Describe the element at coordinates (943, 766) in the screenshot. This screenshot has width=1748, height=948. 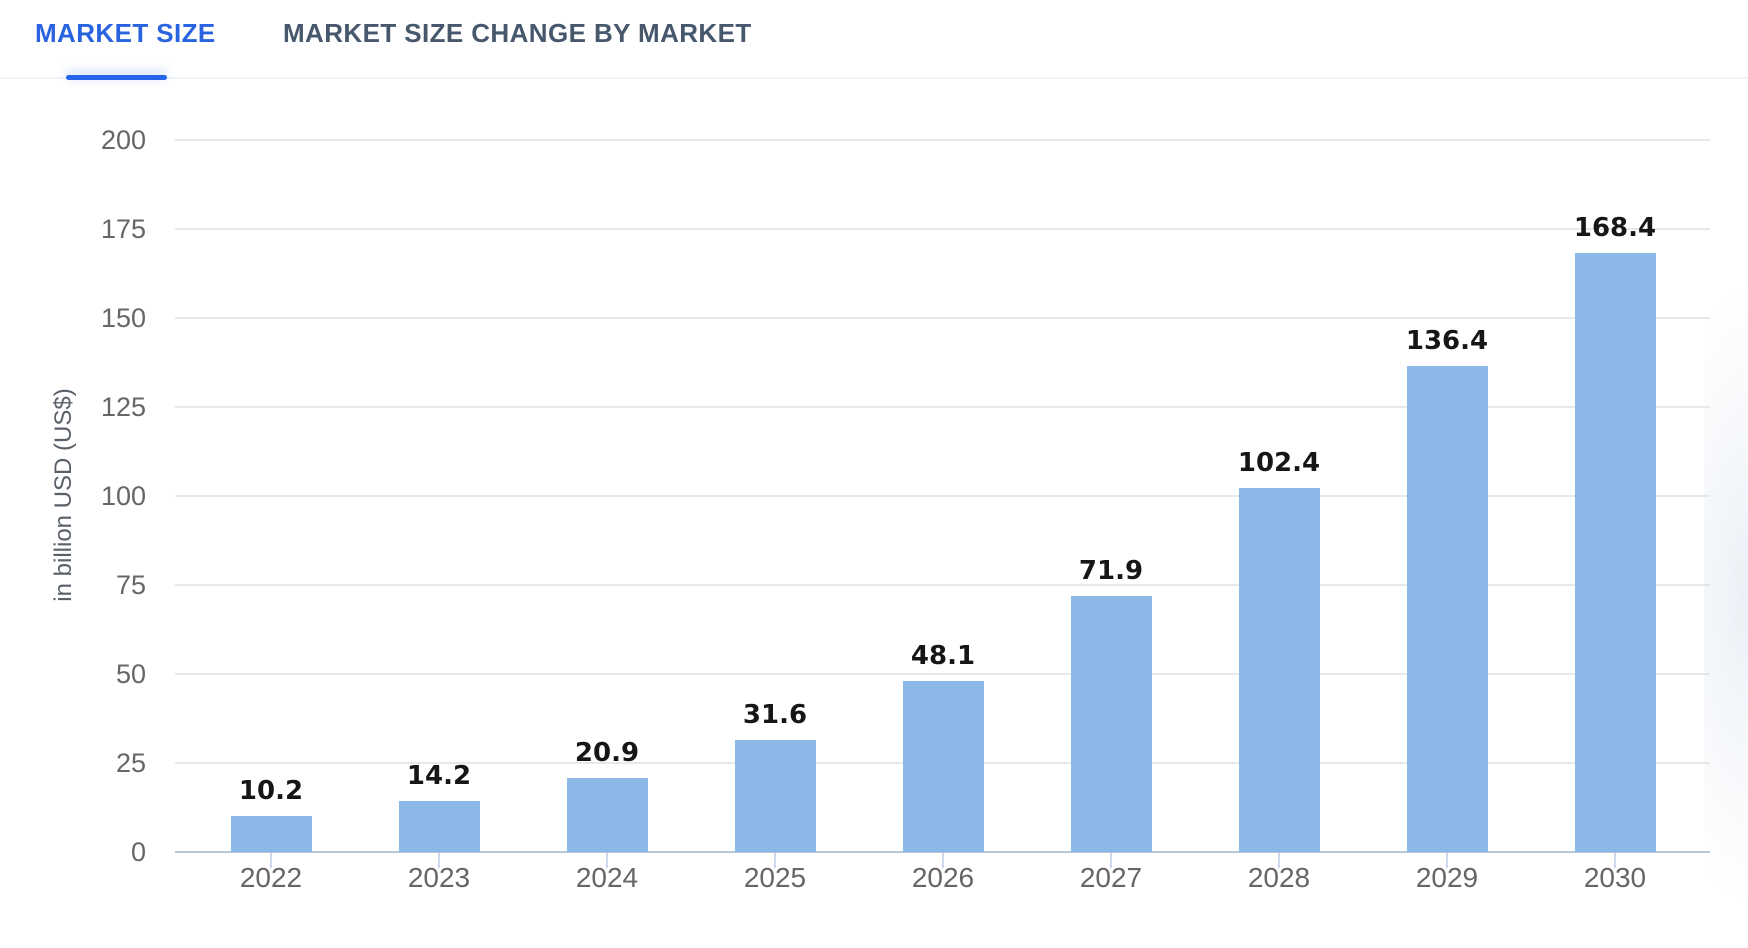
I see `bar-2026` at that location.